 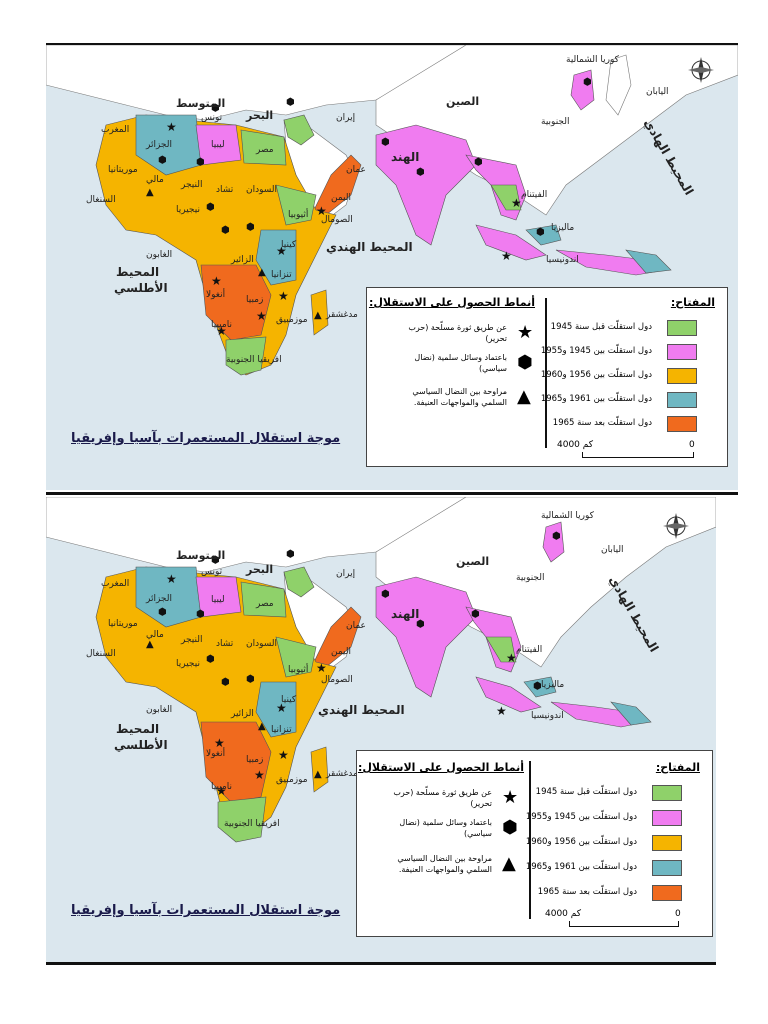 I want to click on label-mozambique: موزمبيق, so click(x=292, y=320).